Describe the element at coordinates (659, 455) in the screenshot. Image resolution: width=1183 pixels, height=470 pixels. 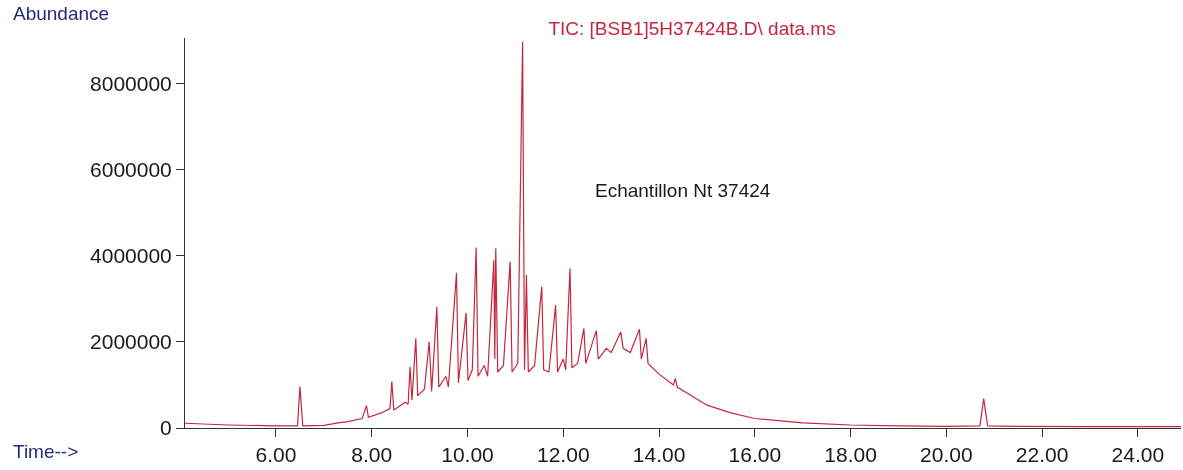
I see `x-tick-label: 14.00` at that location.